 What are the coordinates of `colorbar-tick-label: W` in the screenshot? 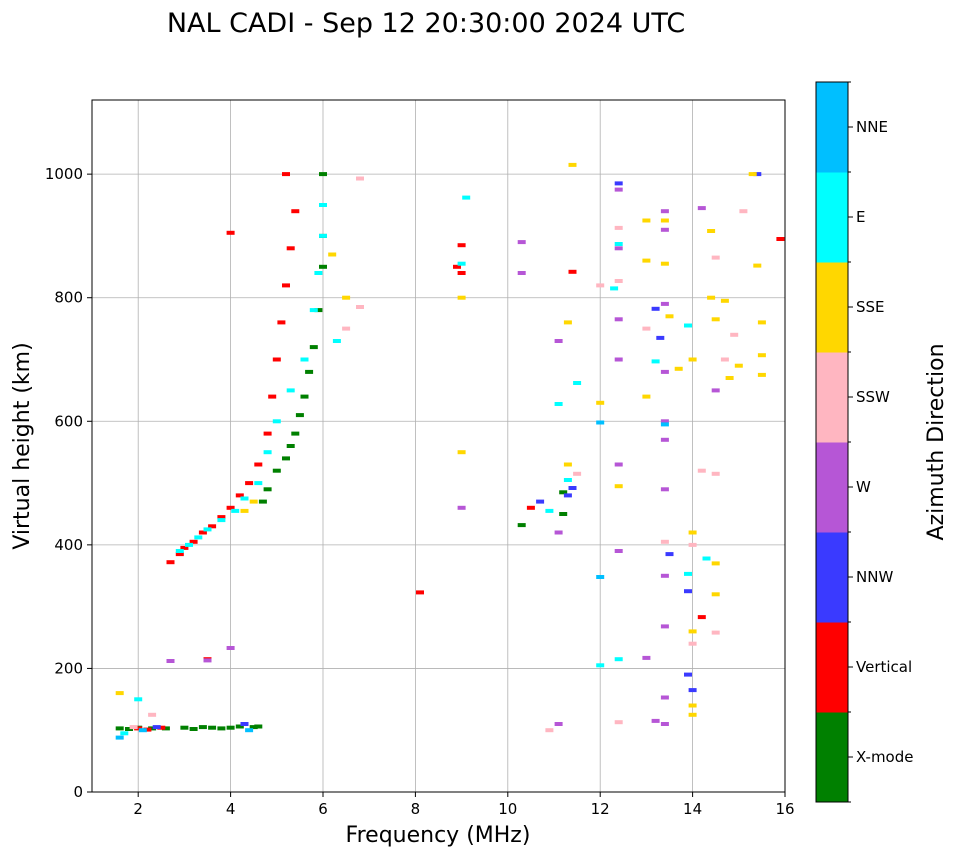 It's located at (863, 487).